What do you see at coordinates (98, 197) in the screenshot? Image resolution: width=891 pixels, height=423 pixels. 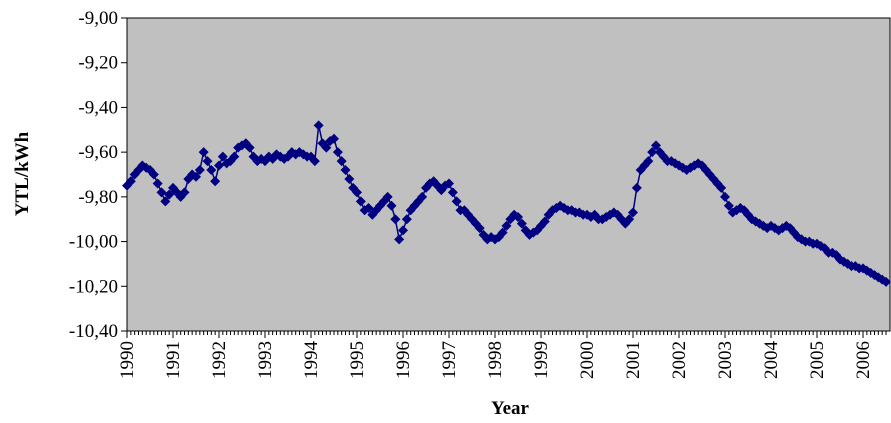 I see `y-tick-label: -9,80` at bounding box center [98, 197].